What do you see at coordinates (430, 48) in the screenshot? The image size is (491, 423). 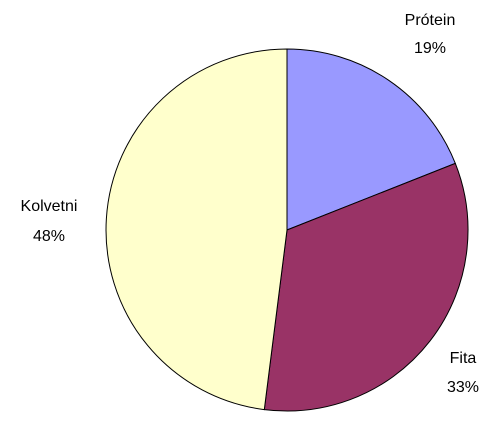 I see `slice-value-label-pr-tein: 19%` at bounding box center [430, 48].